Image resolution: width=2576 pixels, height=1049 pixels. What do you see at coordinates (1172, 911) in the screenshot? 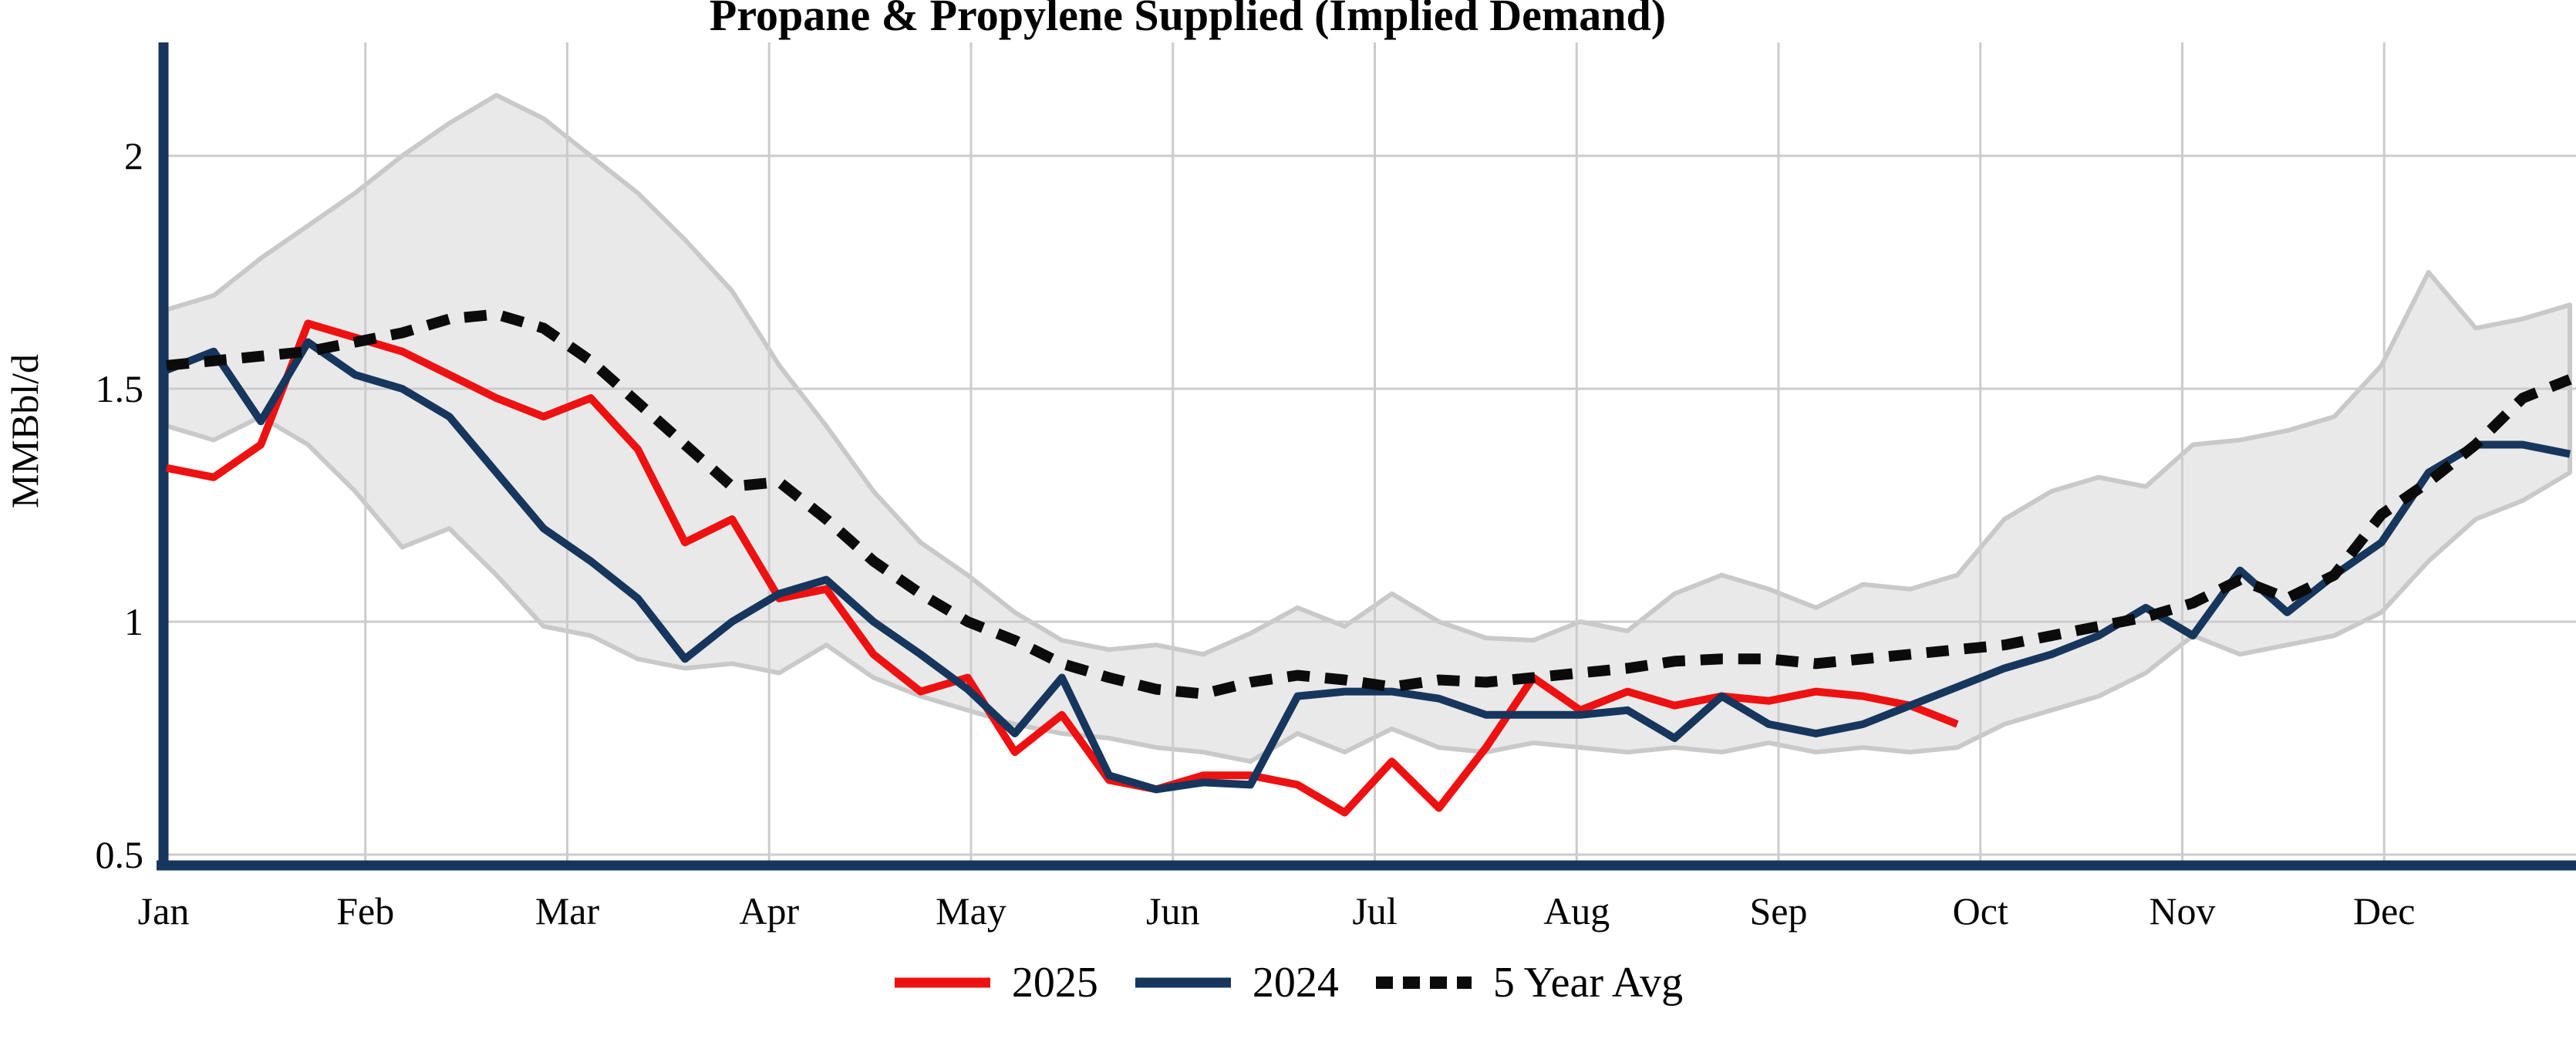
I see `x-tick-label-jun: Jun` at bounding box center [1172, 911].